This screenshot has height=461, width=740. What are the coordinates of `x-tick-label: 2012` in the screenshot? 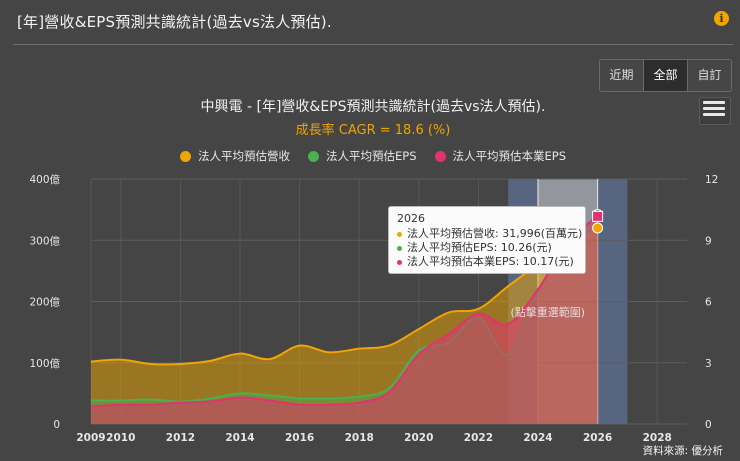 It's located at (180, 438).